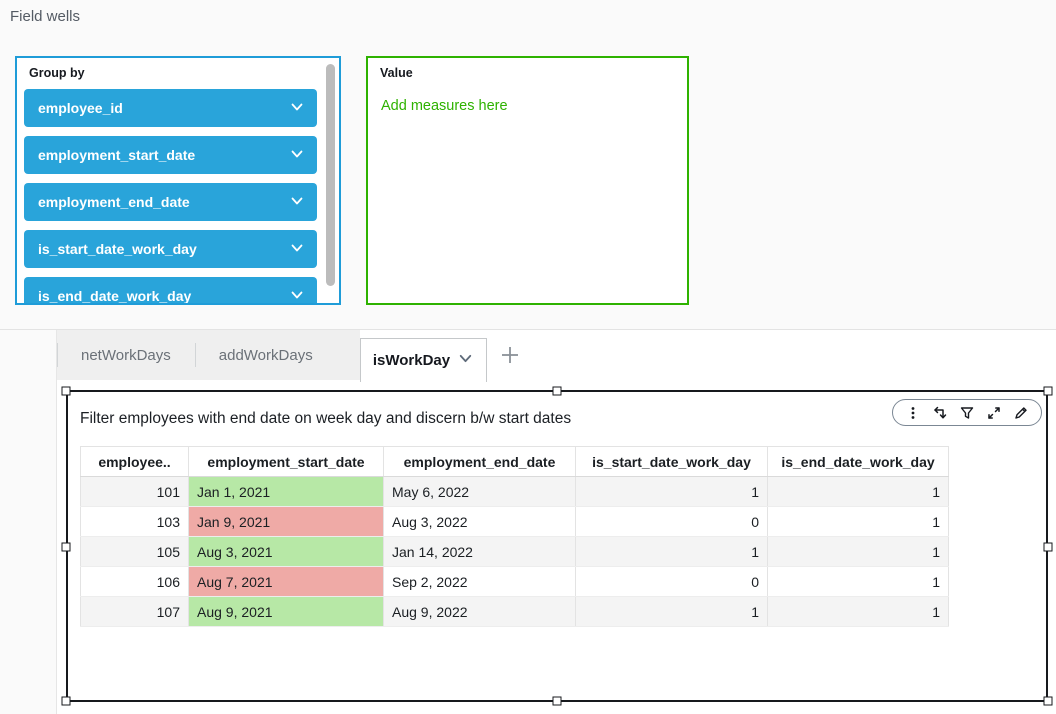 This screenshot has width=1056, height=714. Describe the element at coordinates (66, 547) in the screenshot. I see `resize-handle-middle-left` at that location.